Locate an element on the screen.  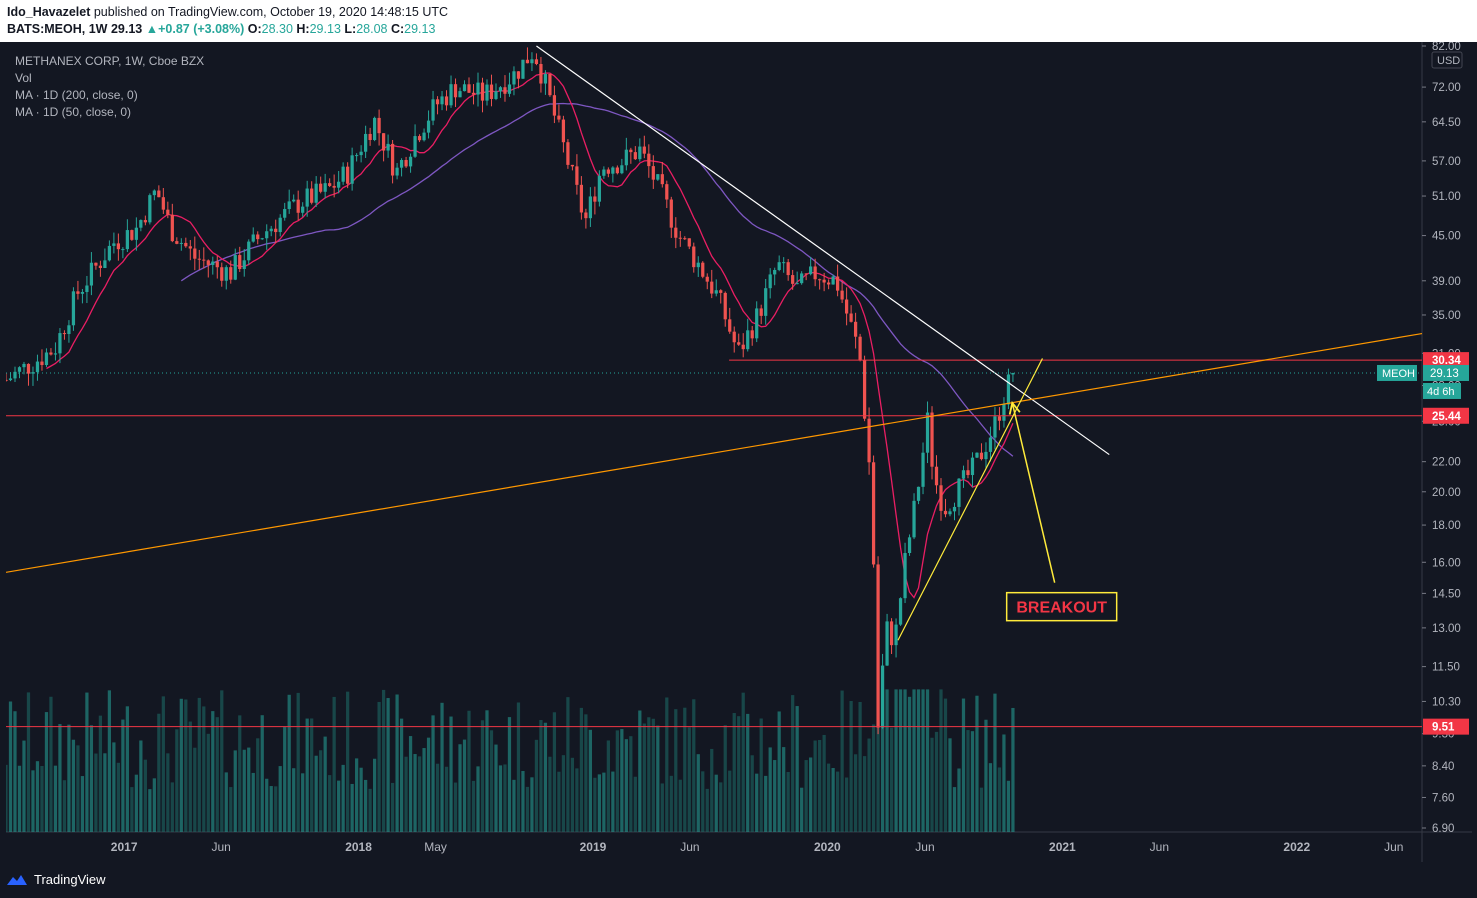
legend-title: METHANEX CORP, 1W, Cboe BZX is located at coordinates (110, 61).